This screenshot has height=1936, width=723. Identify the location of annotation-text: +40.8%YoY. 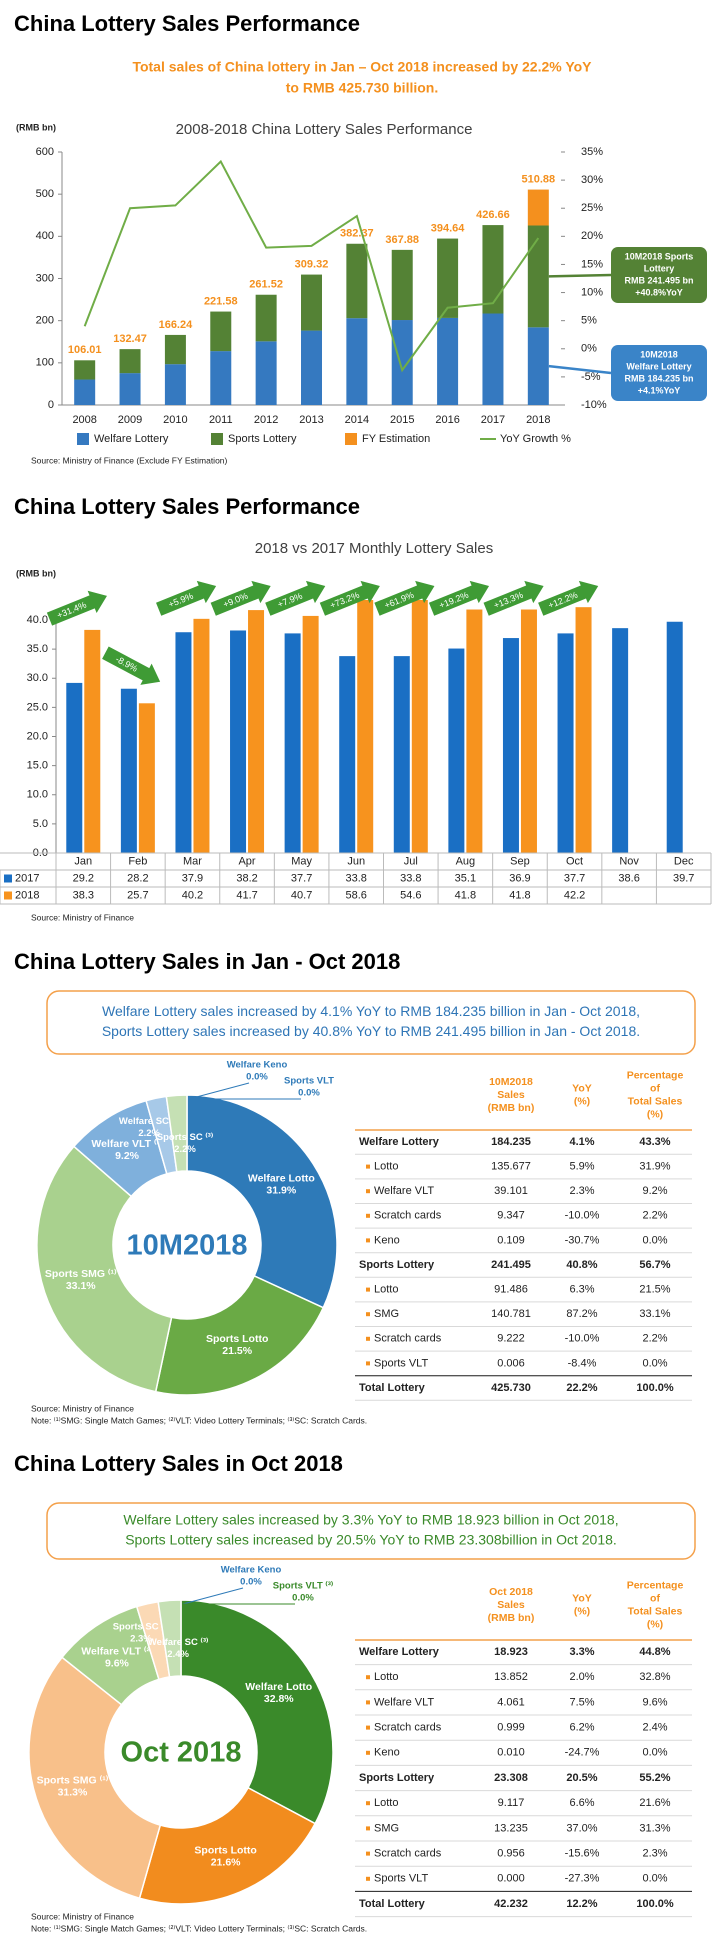
(659, 292).